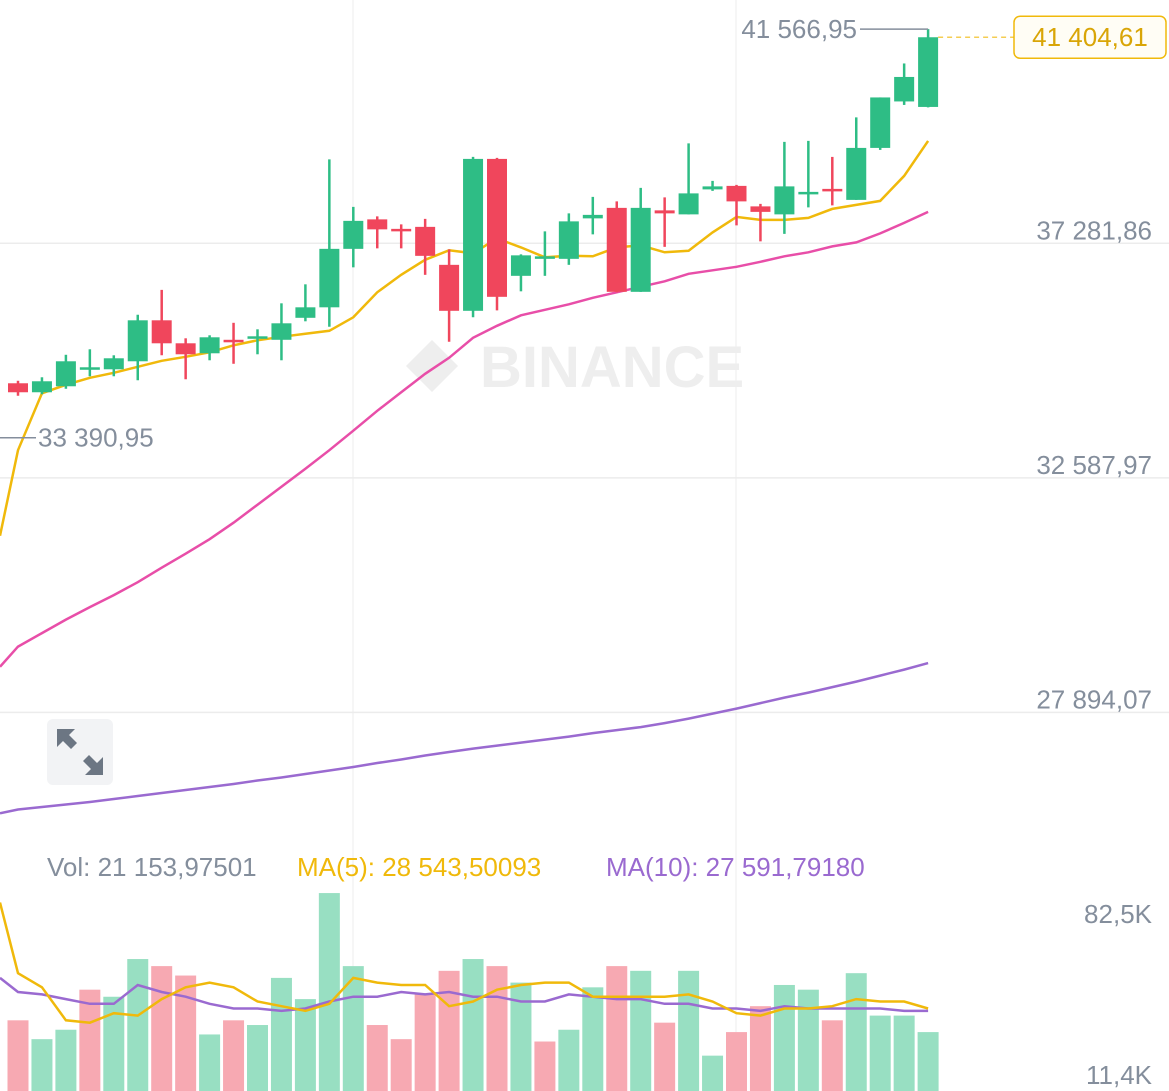  Describe the element at coordinates (419, 867) in the screenshot. I see `volume-legend-ma5: MA(5): 28 543,50093` at that location.